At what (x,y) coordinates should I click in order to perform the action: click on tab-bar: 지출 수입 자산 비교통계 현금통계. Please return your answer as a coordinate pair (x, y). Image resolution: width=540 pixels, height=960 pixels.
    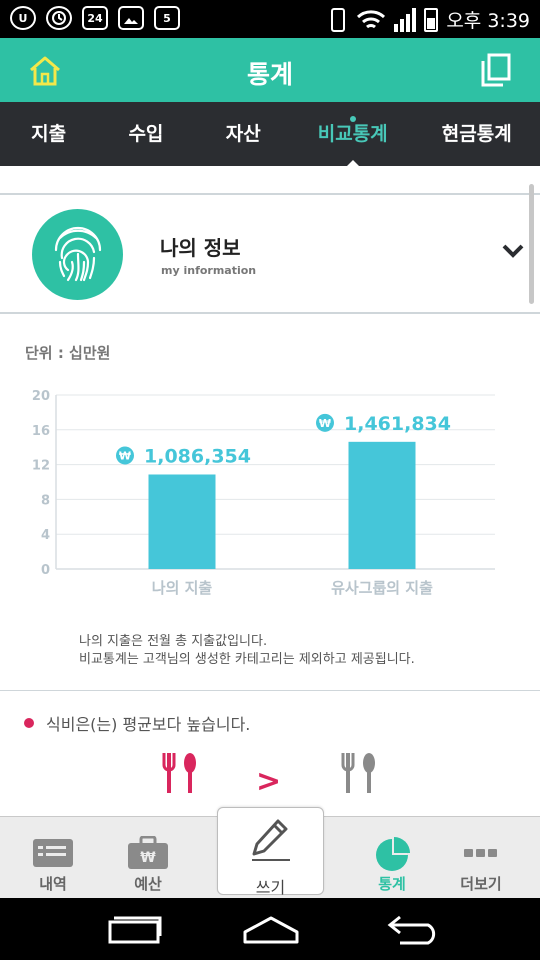
    Looking at the image, I should click on (270, 134).